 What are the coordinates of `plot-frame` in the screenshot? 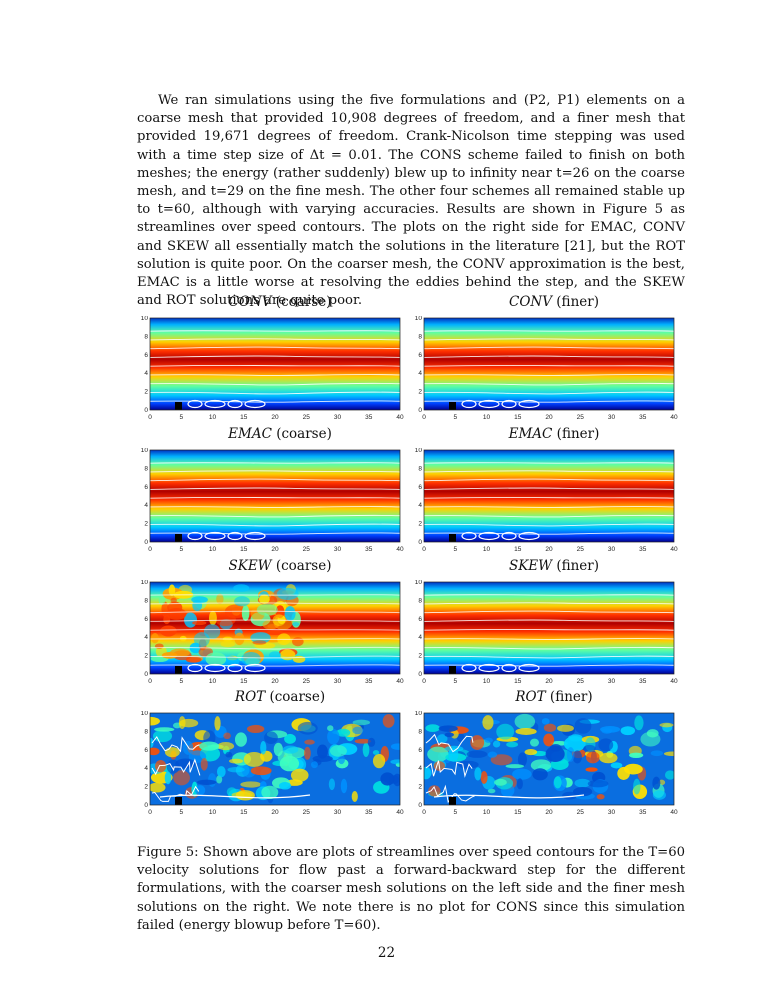 It's located at (549, 496).